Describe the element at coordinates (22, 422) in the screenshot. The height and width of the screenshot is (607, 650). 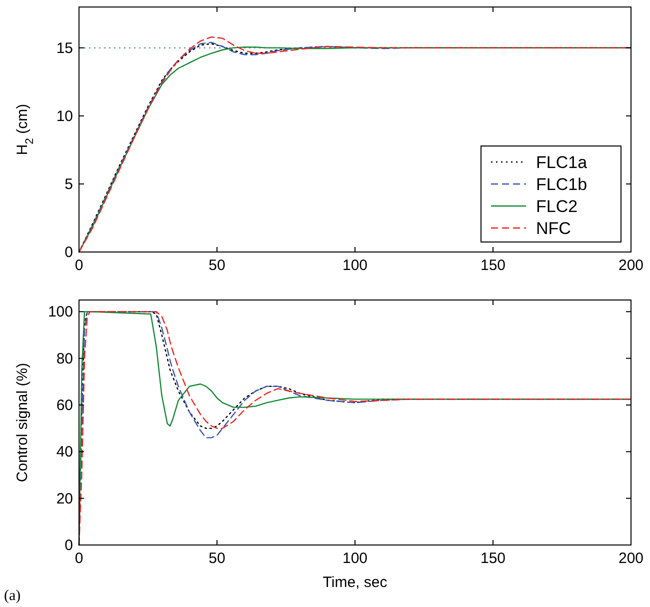
I see `y-axis-title: Control signal (%)` at that location.